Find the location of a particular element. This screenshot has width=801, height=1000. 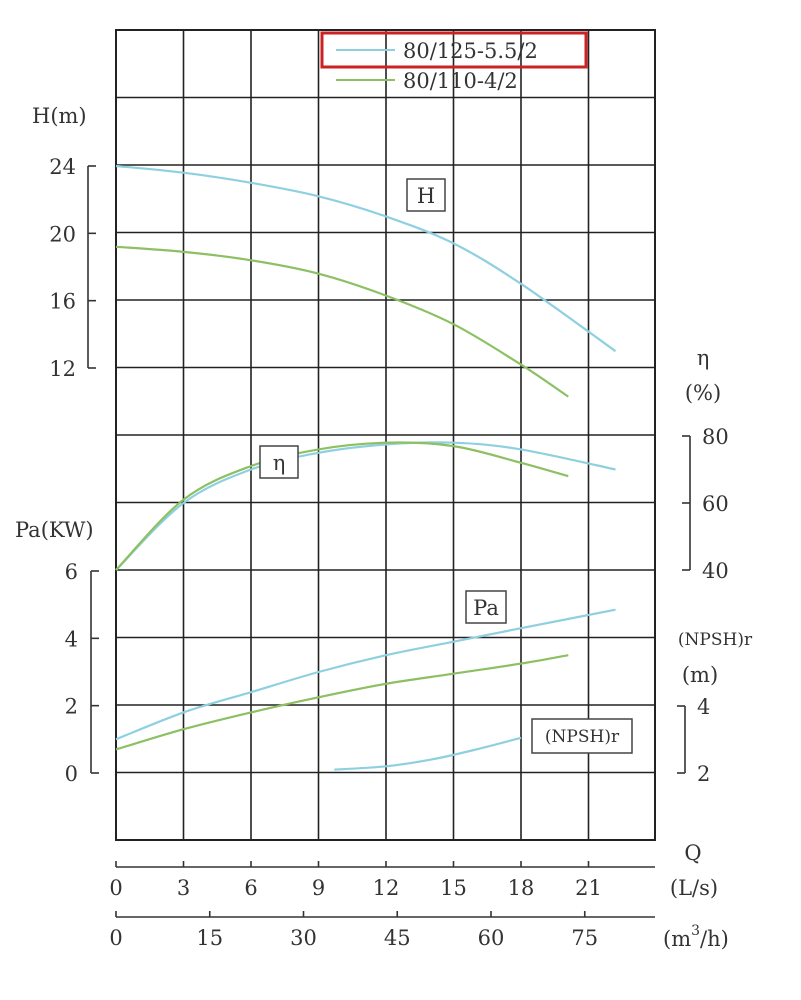

m3h-tick-label-5: 60 is located at coordinates (491, 938).